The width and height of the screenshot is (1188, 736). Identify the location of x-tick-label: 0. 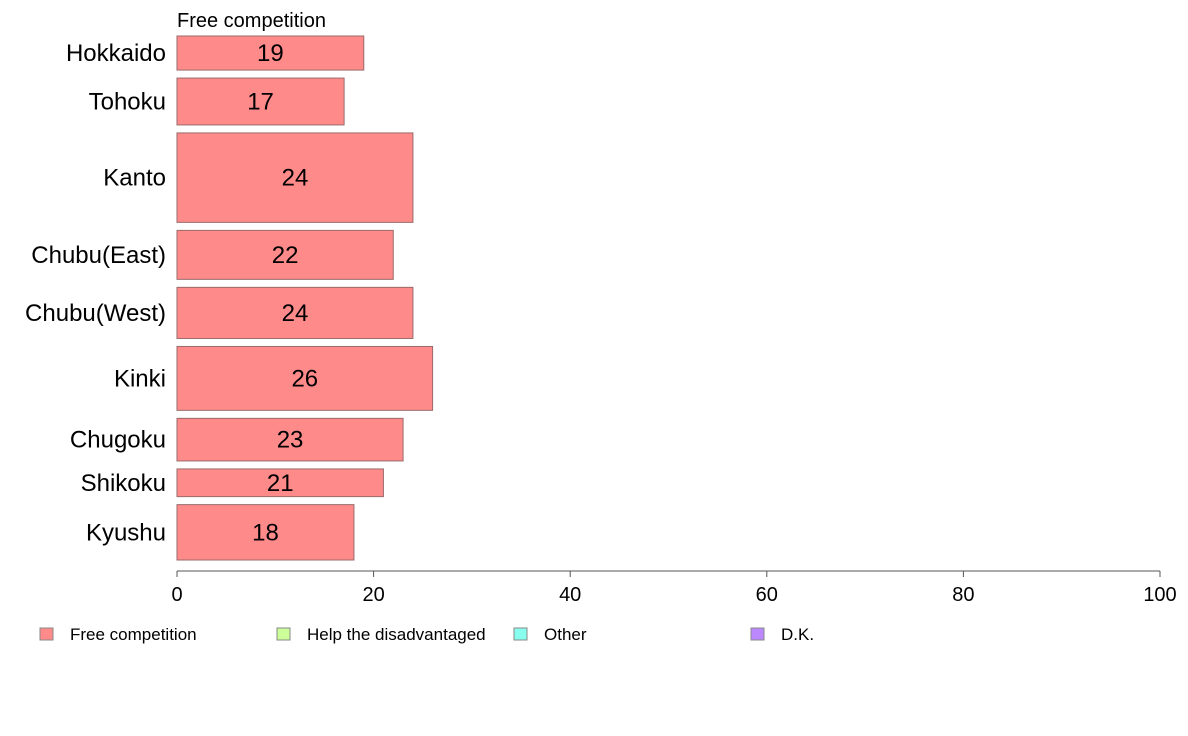
(176, 595).